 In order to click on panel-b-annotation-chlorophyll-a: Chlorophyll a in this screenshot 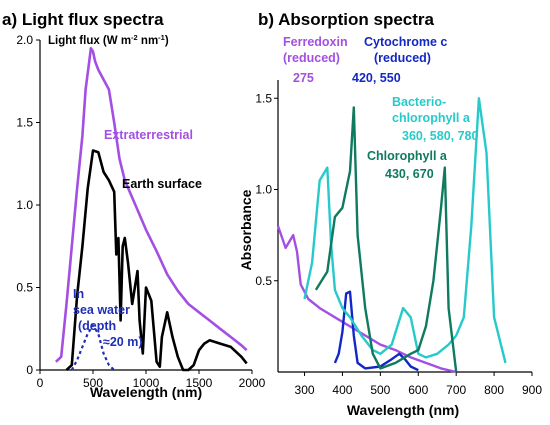, I will do `click(407, 156)`.